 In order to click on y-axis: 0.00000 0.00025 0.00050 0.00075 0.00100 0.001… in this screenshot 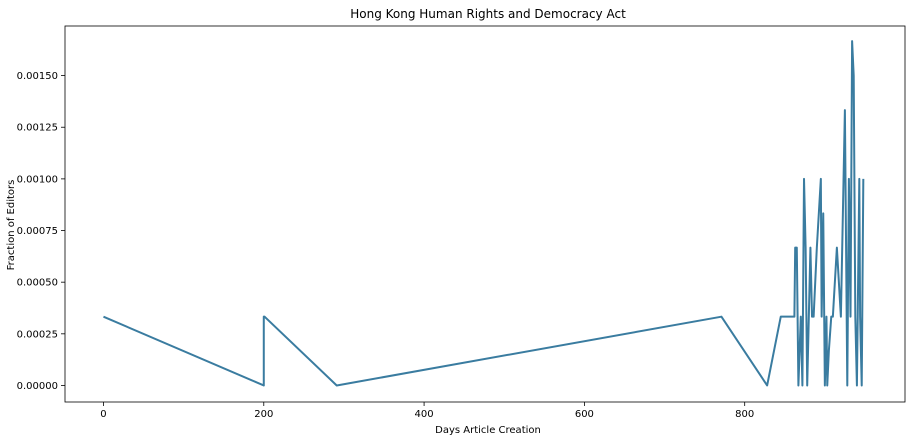, I will do `click(41, 231)`.